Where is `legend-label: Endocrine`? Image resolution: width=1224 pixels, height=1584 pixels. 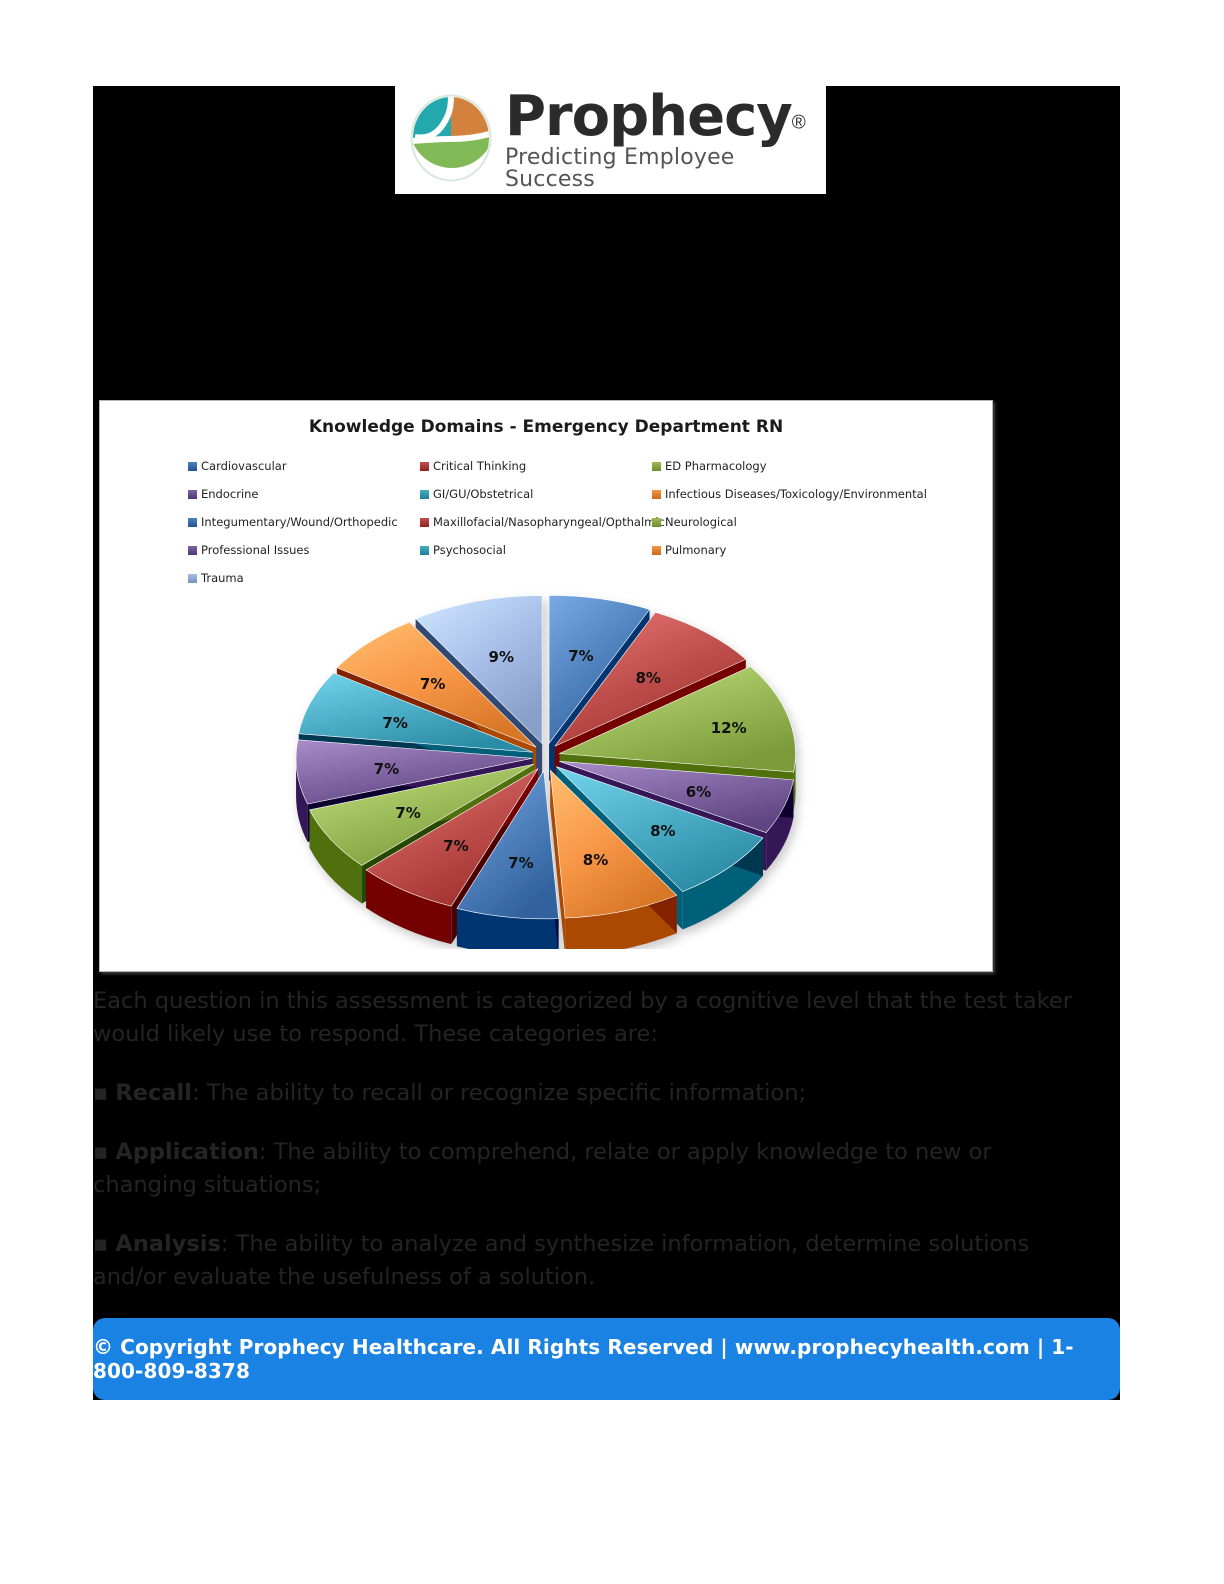
legend-label: Endocrine is located at coordinates (230, 494).